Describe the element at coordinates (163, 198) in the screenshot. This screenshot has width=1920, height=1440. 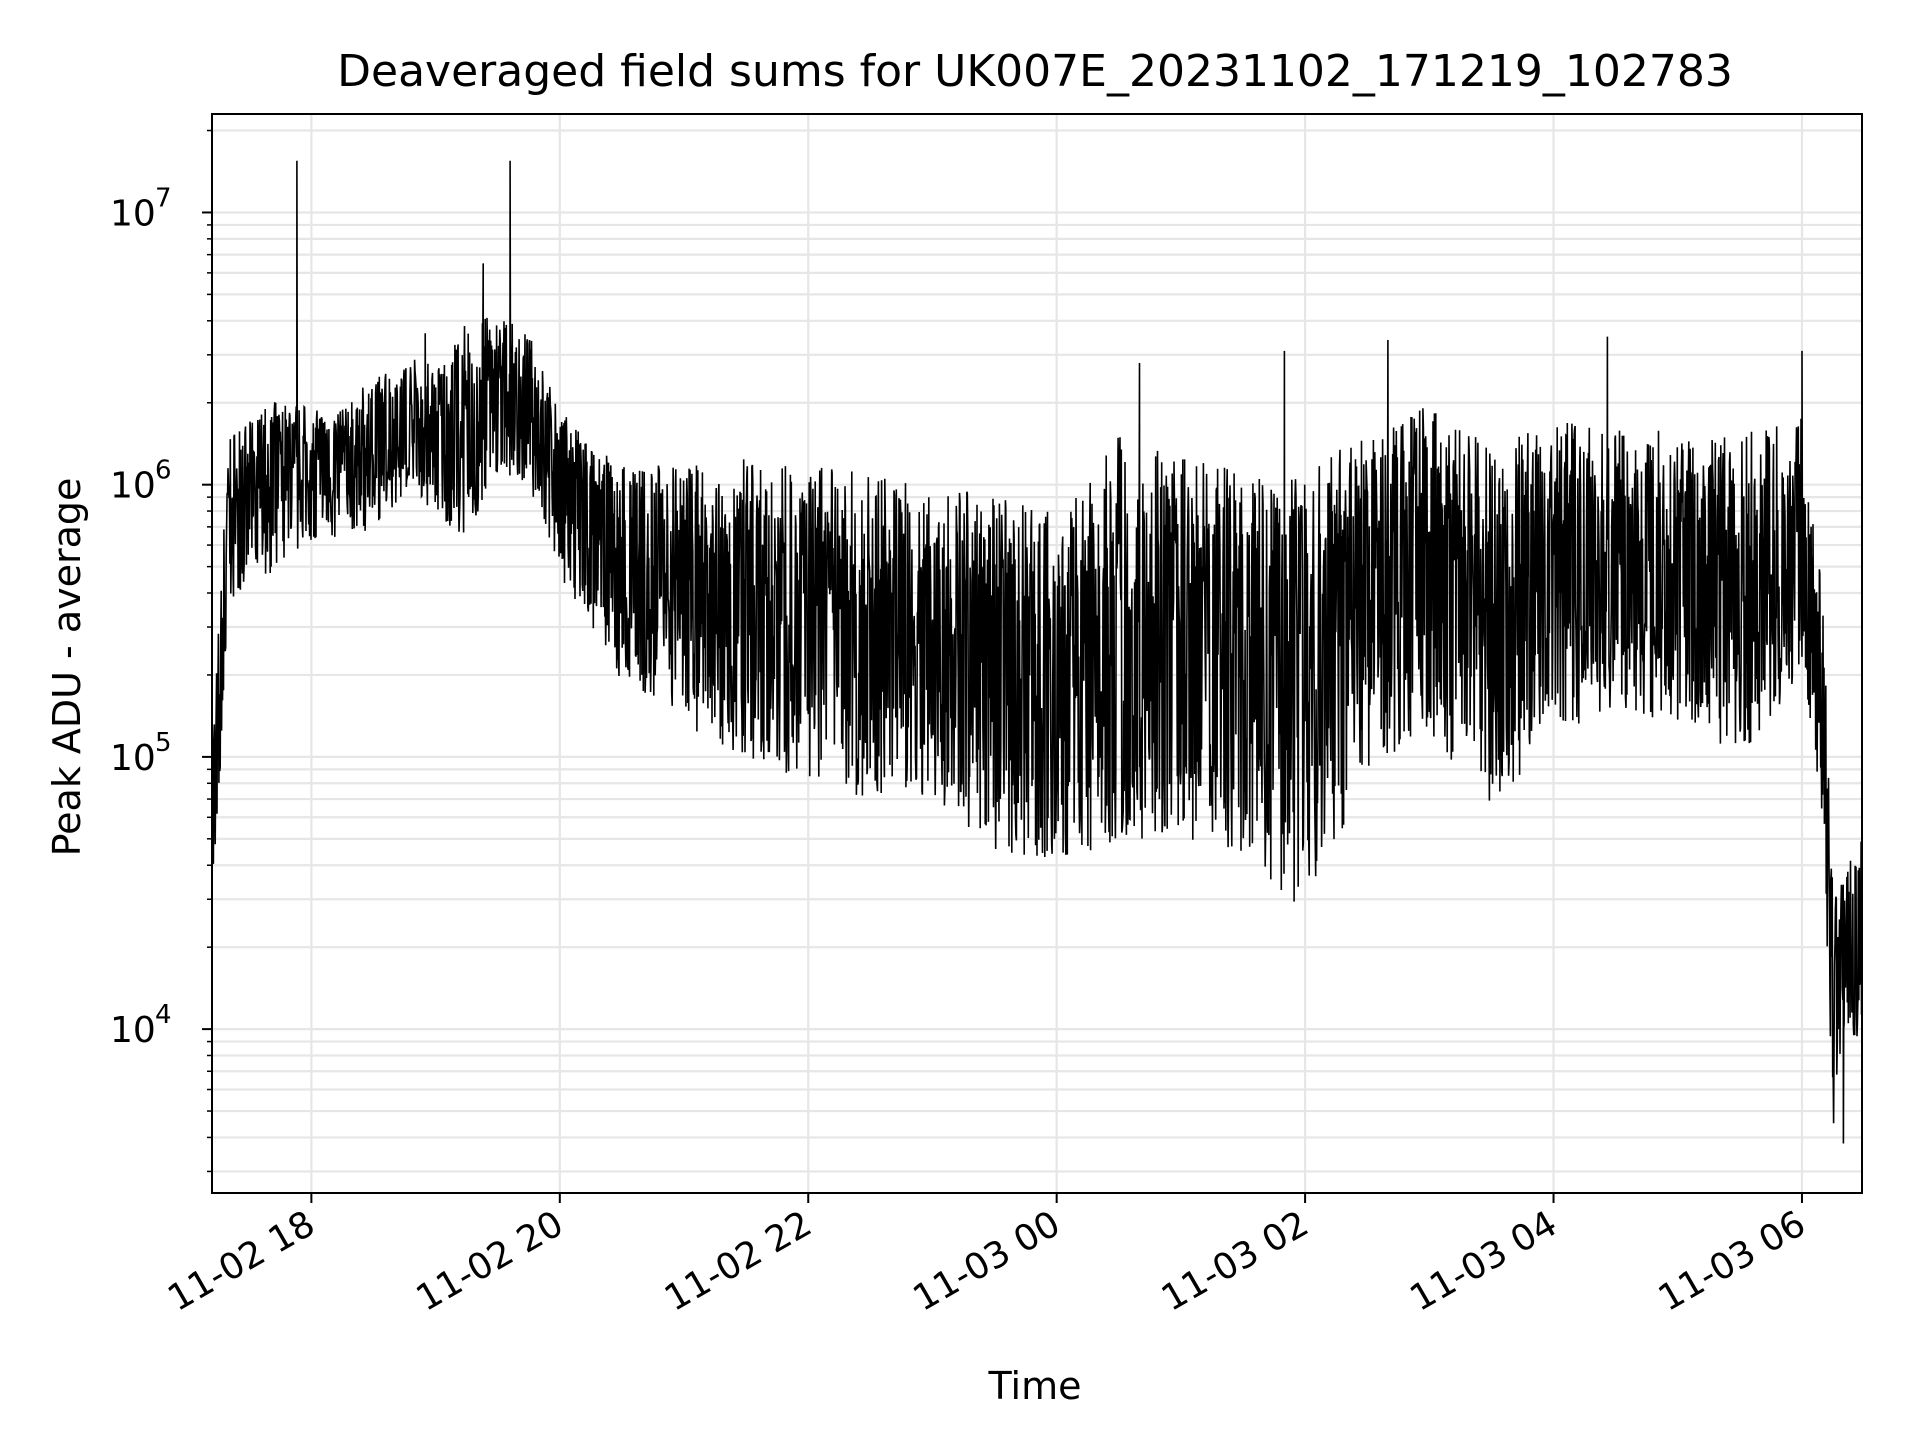
I see `y-tick-exponent: 7` at that location.